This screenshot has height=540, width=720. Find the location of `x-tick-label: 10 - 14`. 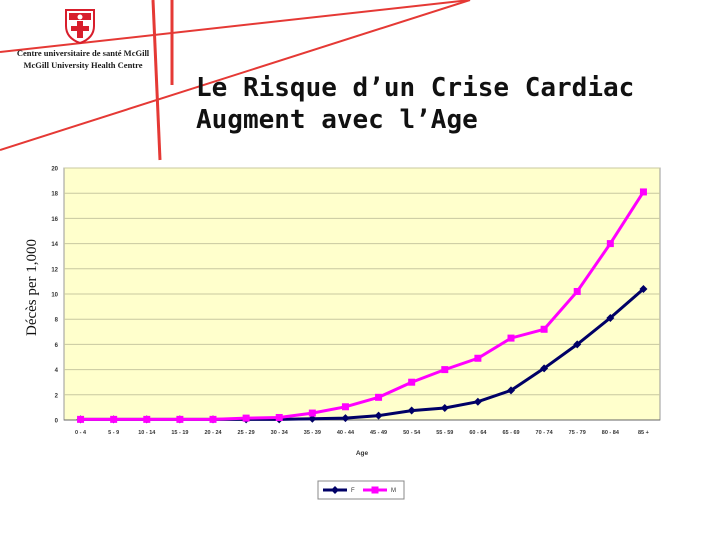

x-tick-label: 10 - 14 is located at coordinates (147, 433).